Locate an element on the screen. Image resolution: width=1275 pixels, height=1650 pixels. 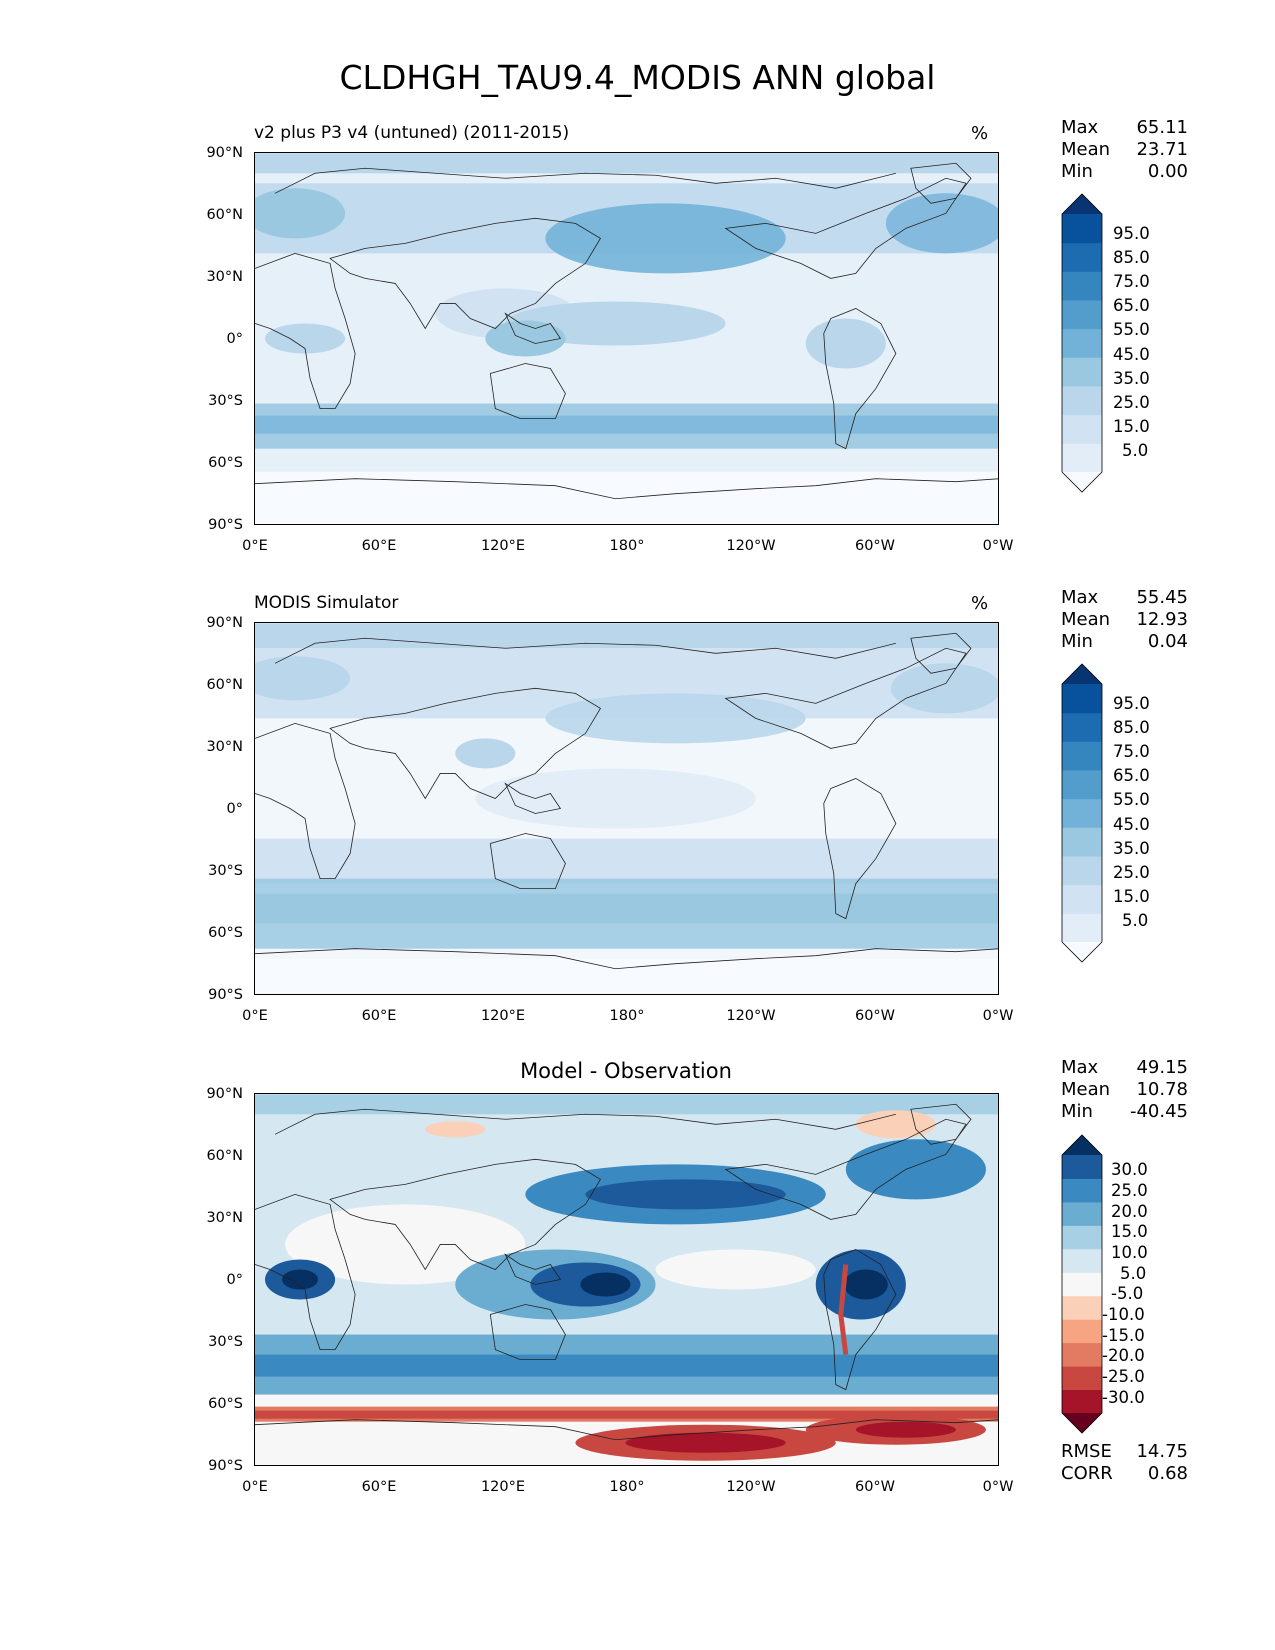
colorbar-label: -10.0 is located at coordinates (1123, 1314).